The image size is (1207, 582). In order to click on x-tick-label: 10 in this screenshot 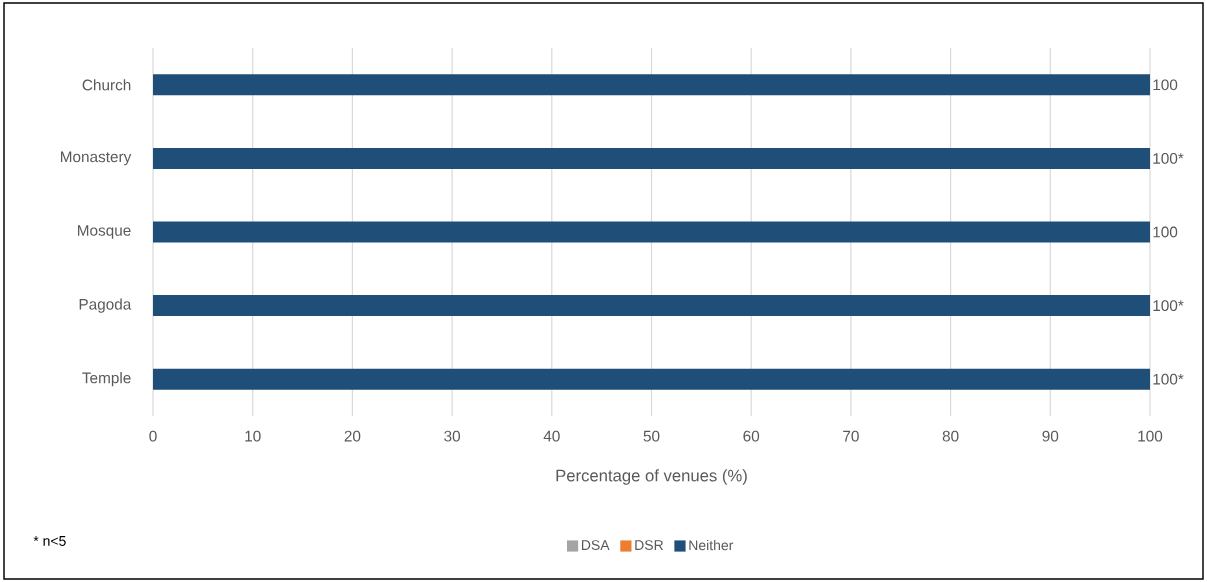, I will do `click(253, 436)`.